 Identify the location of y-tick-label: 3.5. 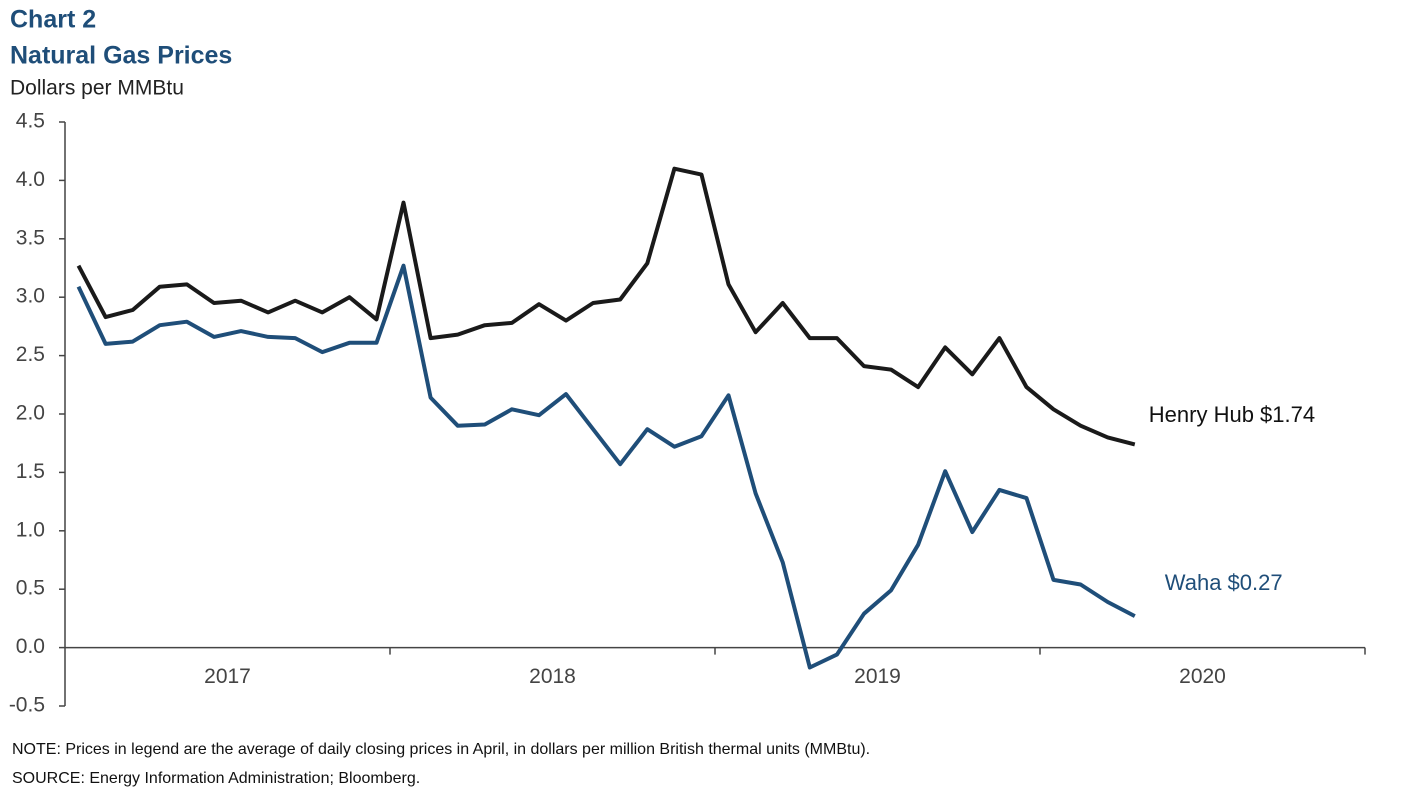
(30, 237).